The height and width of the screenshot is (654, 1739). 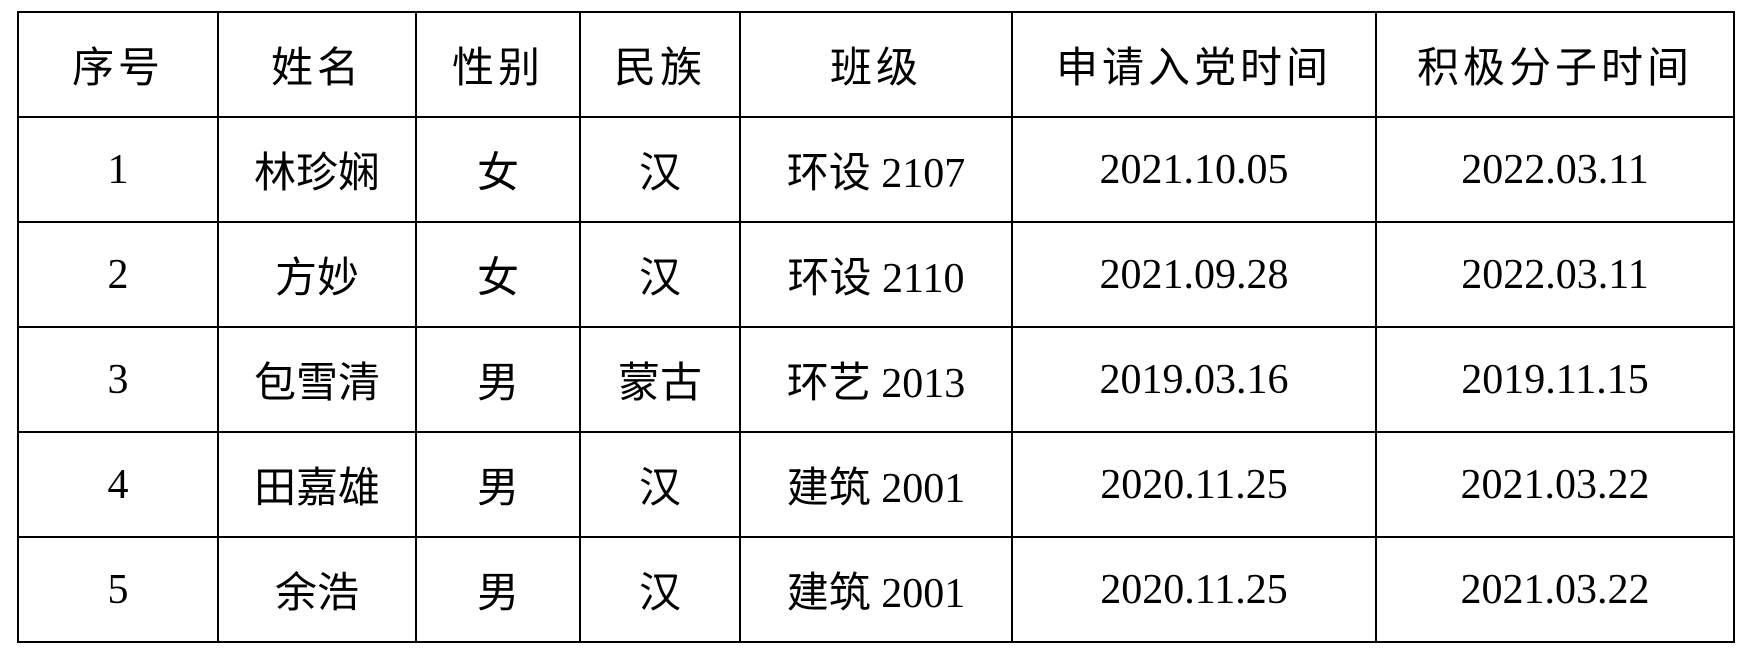 What do you see at coordinates (498, 64) in the screenshot?
I see `header-gender: 性别` at bounding box center [498, 64].